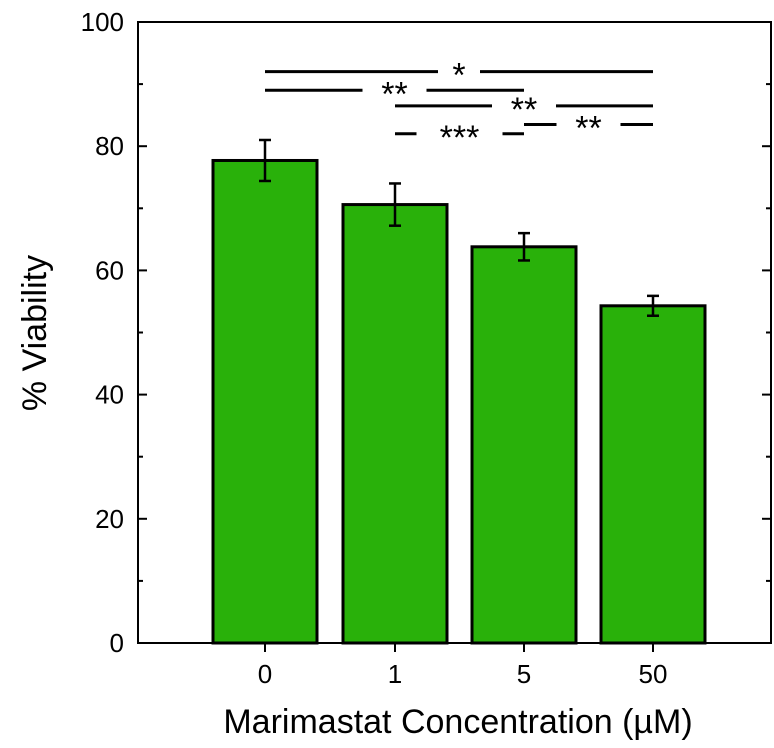 The image size is (774, 748). Describe the element at coordinates (395, 674) in the screenshot. I see `x-tick-label-1: 1` at that location.